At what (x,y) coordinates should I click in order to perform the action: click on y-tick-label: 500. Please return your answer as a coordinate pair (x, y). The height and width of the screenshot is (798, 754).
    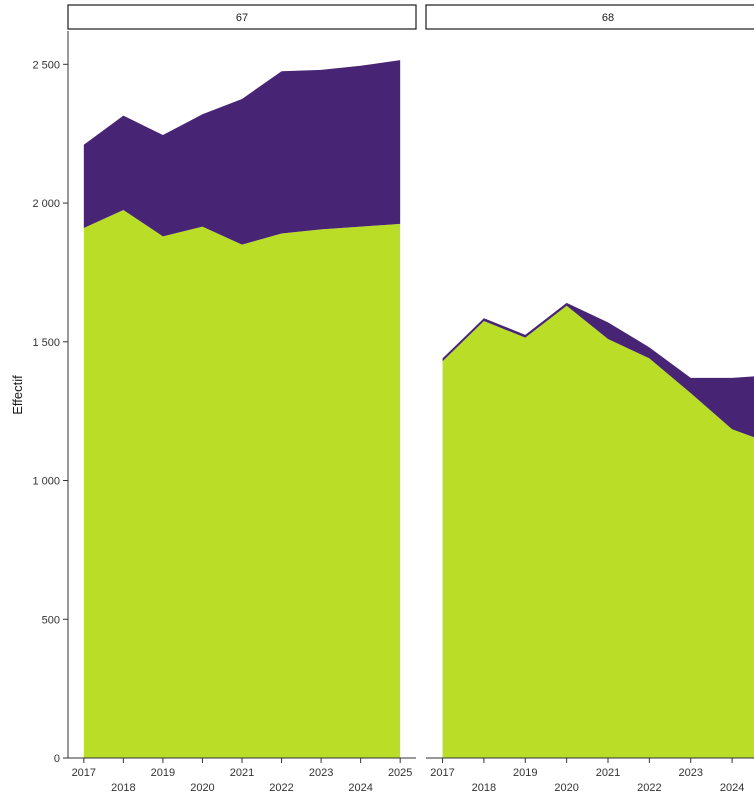
    Looking at the image, I should click on (51, 620).